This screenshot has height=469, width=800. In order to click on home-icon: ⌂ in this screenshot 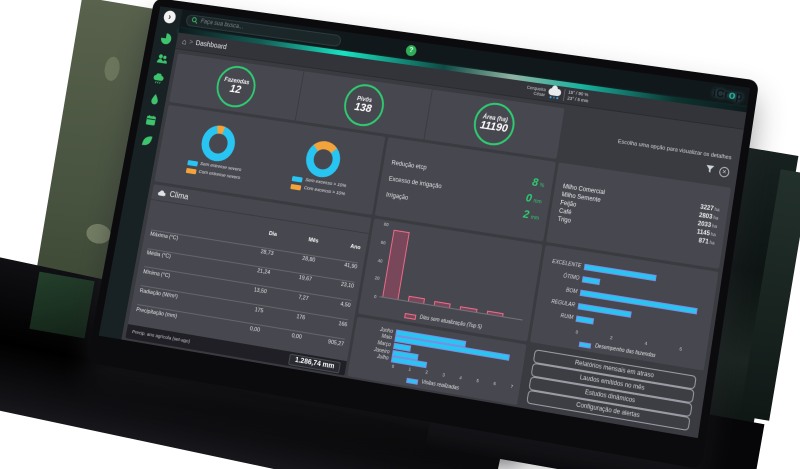, I will do `click(184, 41)`.